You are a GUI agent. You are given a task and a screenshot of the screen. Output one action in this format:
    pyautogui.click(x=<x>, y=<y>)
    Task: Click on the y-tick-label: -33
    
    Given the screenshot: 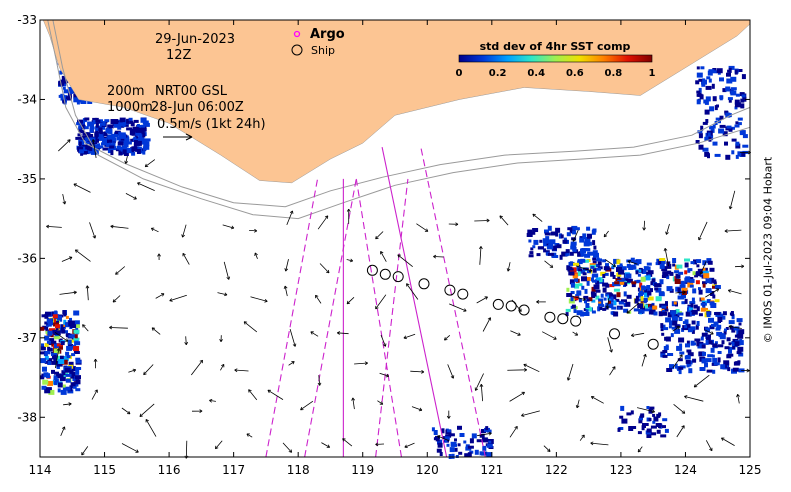 What is the action you would take?
    pyautogui.click(x=27, y=20)
    